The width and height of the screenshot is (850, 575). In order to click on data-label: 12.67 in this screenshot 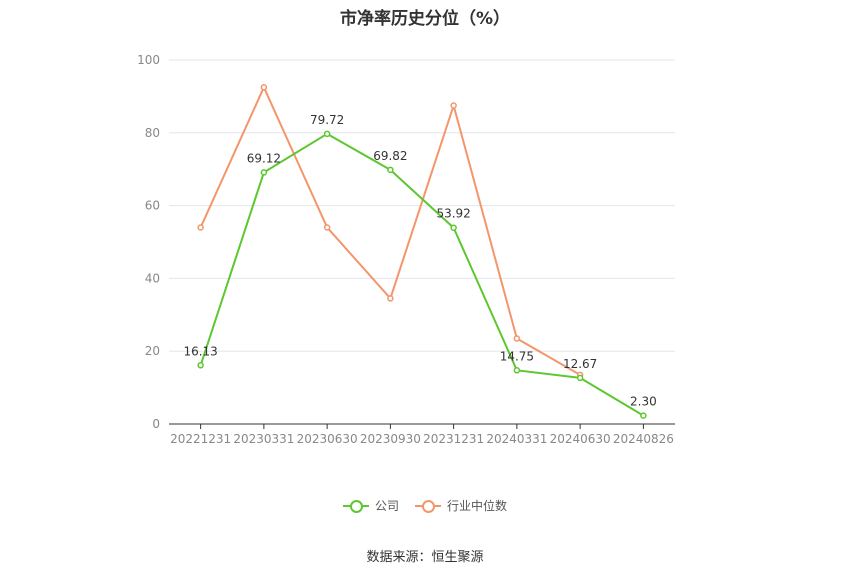, I will do `click(580, 364)`.